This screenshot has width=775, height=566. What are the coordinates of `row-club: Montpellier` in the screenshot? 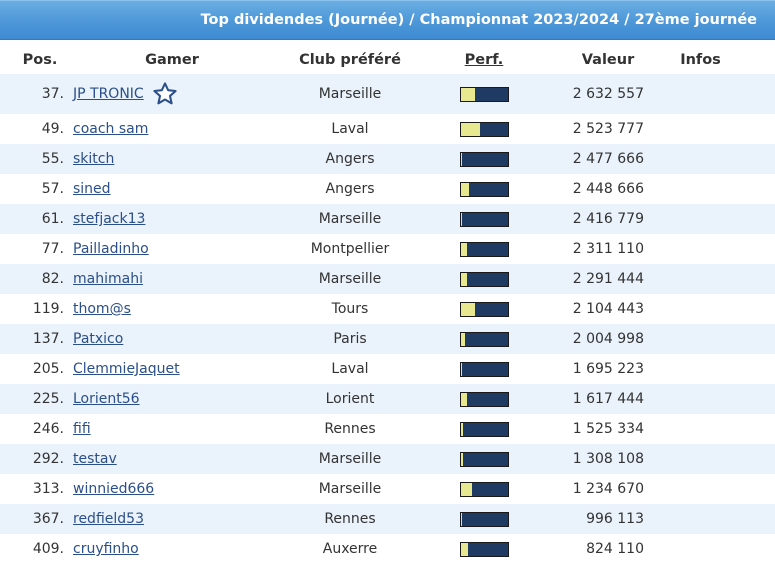 It's located at (350, 249).